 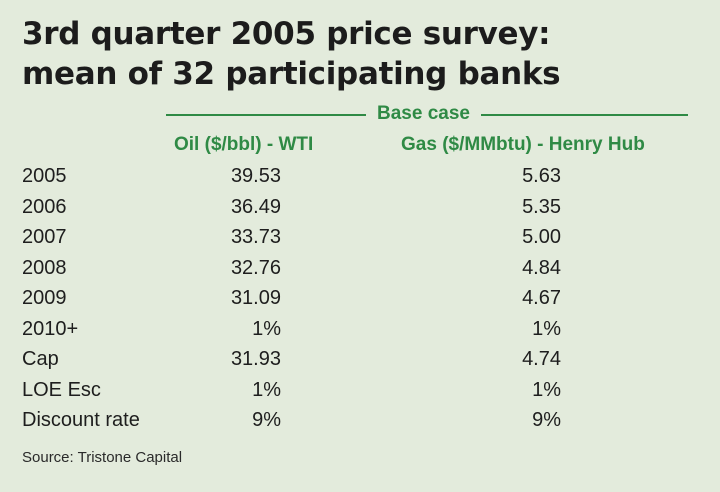 I want to click on gas-value: 5.63, so click(x=541, y=176).